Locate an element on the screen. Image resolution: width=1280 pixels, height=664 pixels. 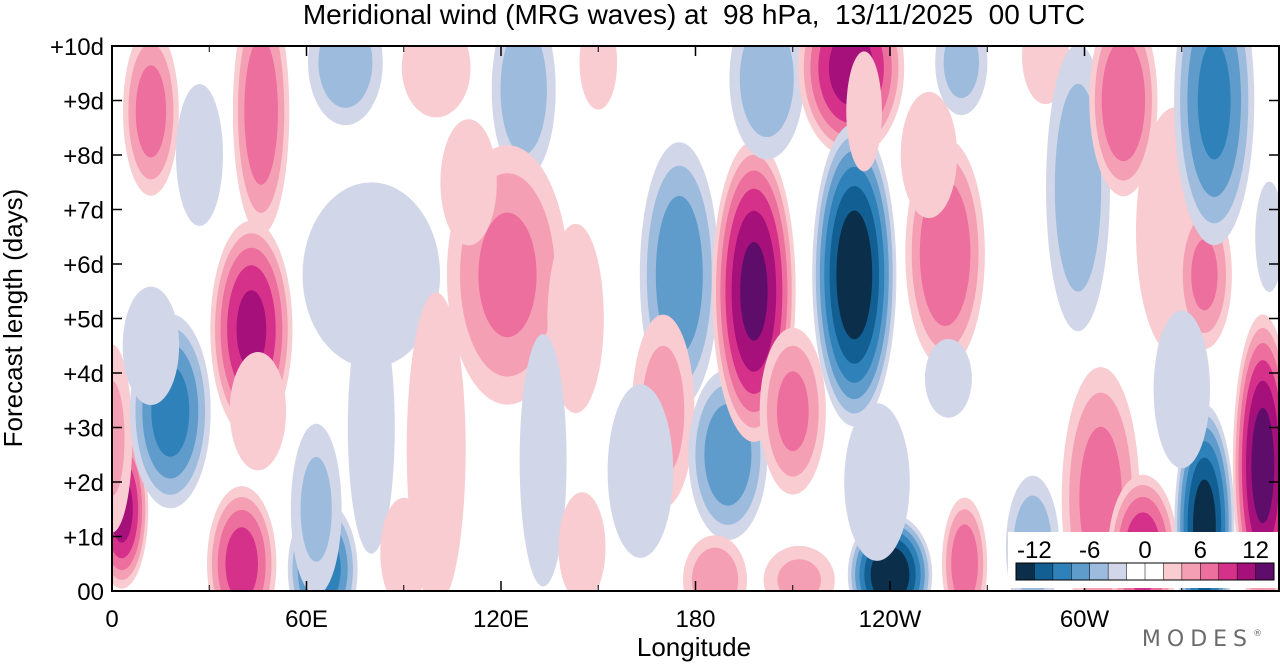
modes-logo: MODES® is located at coordinates (1202, 639).